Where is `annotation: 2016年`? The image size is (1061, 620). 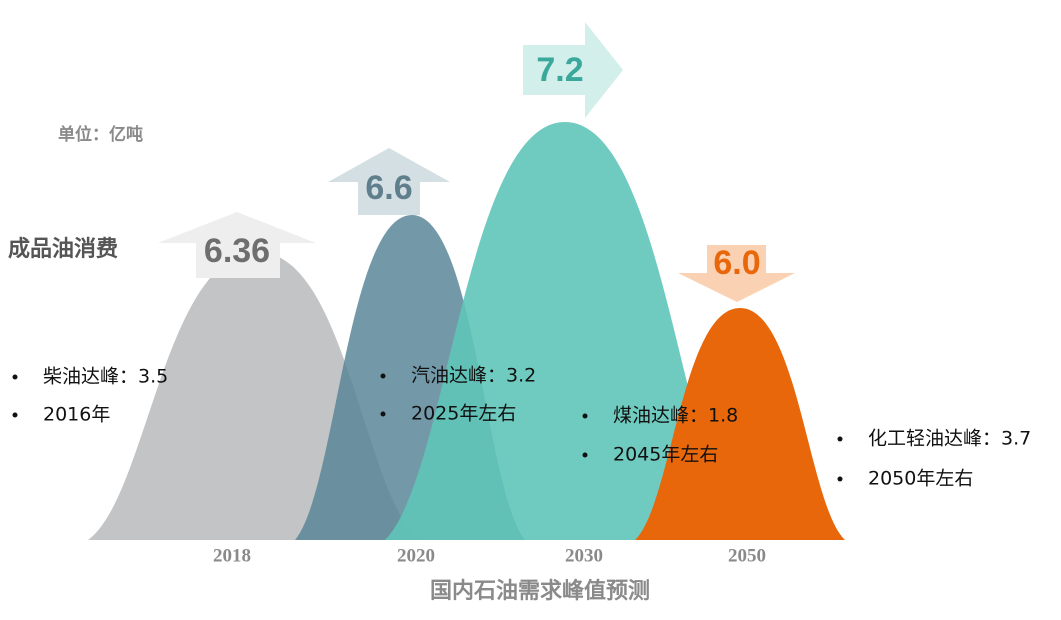 annotation: 2016年 is located at coordinates (76, 415).